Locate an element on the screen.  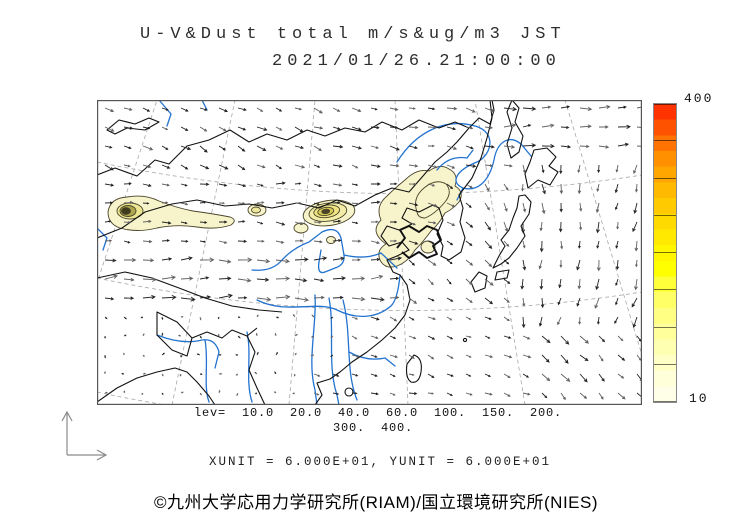
unit-scale-text: XUNIT = 6.000E+01, YUNIT = 6.000E+01 is located at coordinates (380, 462).